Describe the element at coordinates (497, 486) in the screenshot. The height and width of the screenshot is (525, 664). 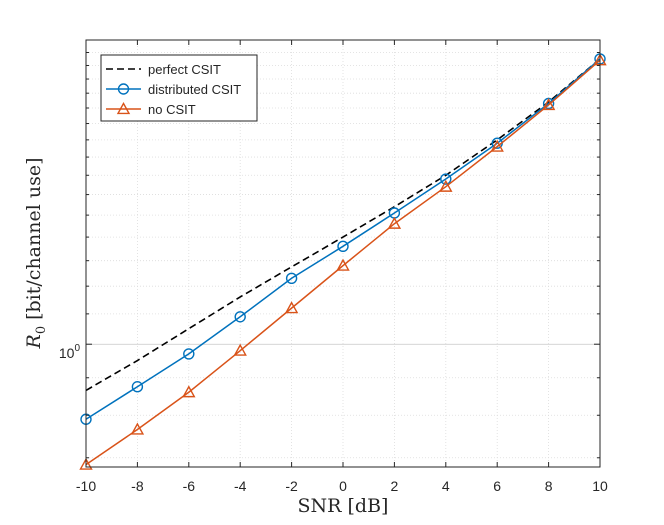
I see `x-tick-label: 6` at that location.